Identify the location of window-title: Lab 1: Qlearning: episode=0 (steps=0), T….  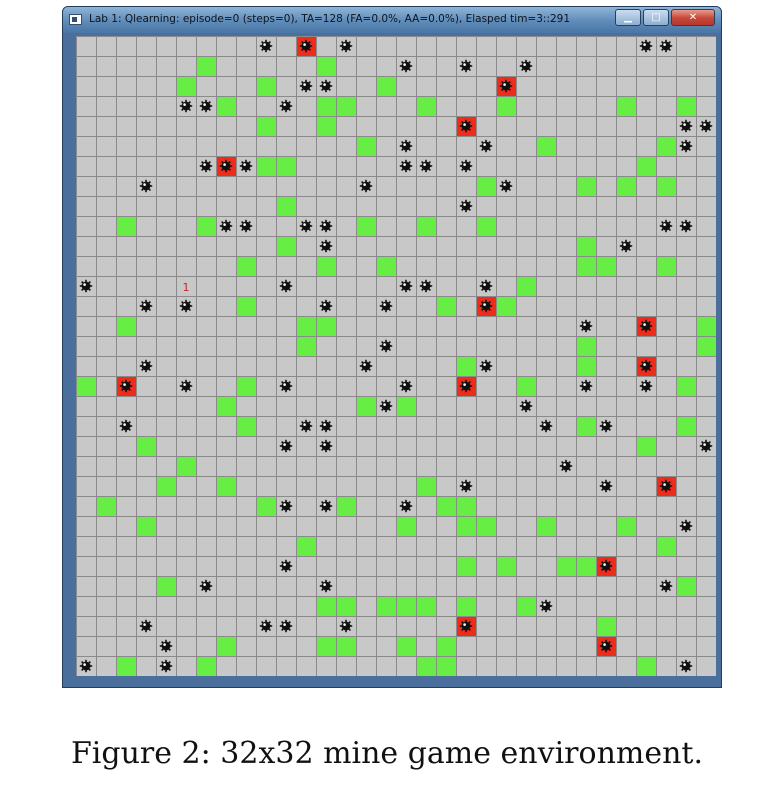
(330, 19).